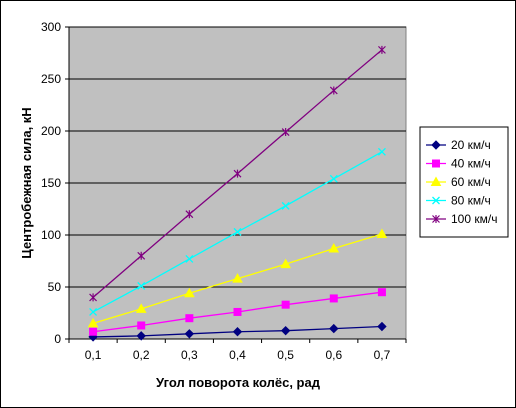  What do you see at coordinates (237, 355) in the screenshot?
I see `x-tick-label: 0,4` at bounding box center [237, 355].